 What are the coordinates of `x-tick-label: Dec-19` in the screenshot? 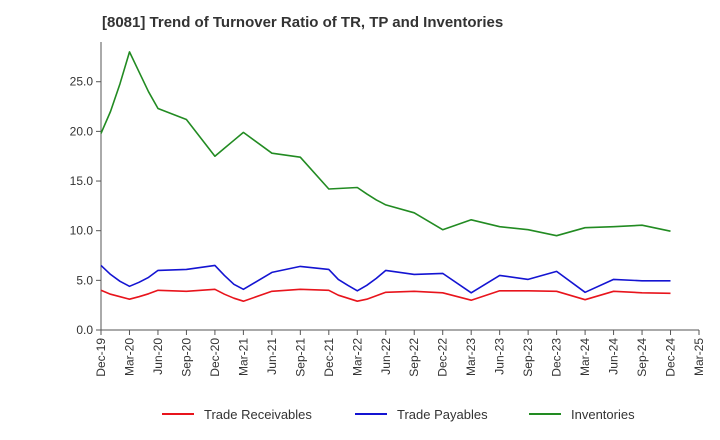 It's located at (101, 357).